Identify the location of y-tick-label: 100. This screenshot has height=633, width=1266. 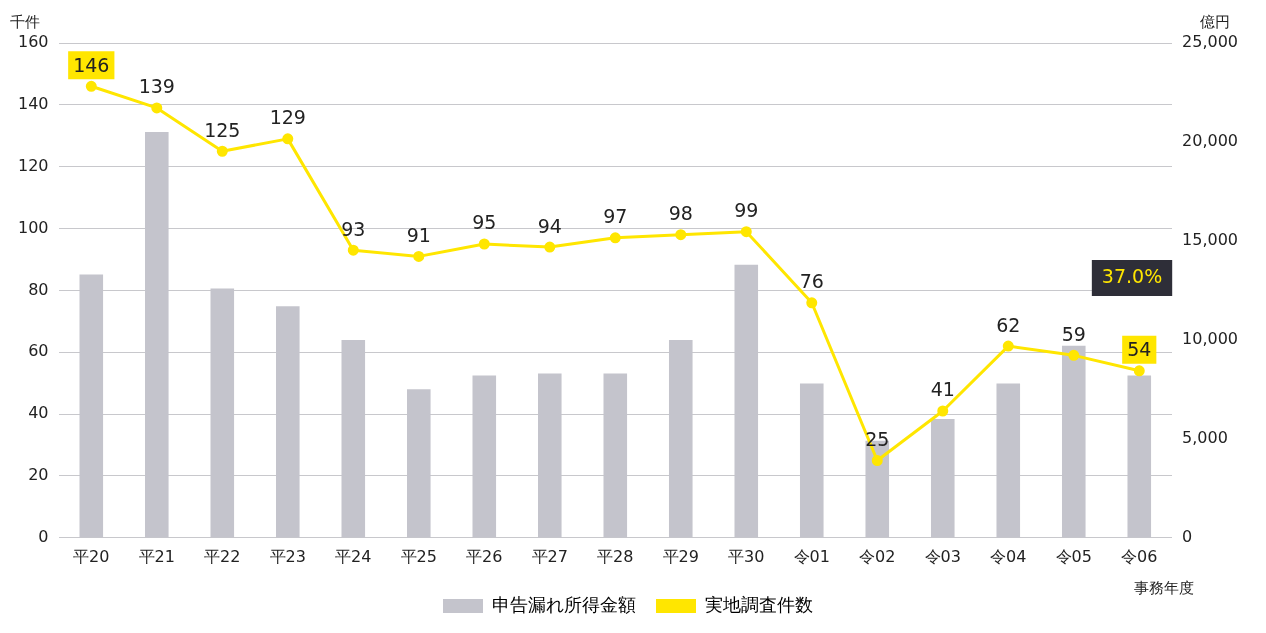
(33, 227).